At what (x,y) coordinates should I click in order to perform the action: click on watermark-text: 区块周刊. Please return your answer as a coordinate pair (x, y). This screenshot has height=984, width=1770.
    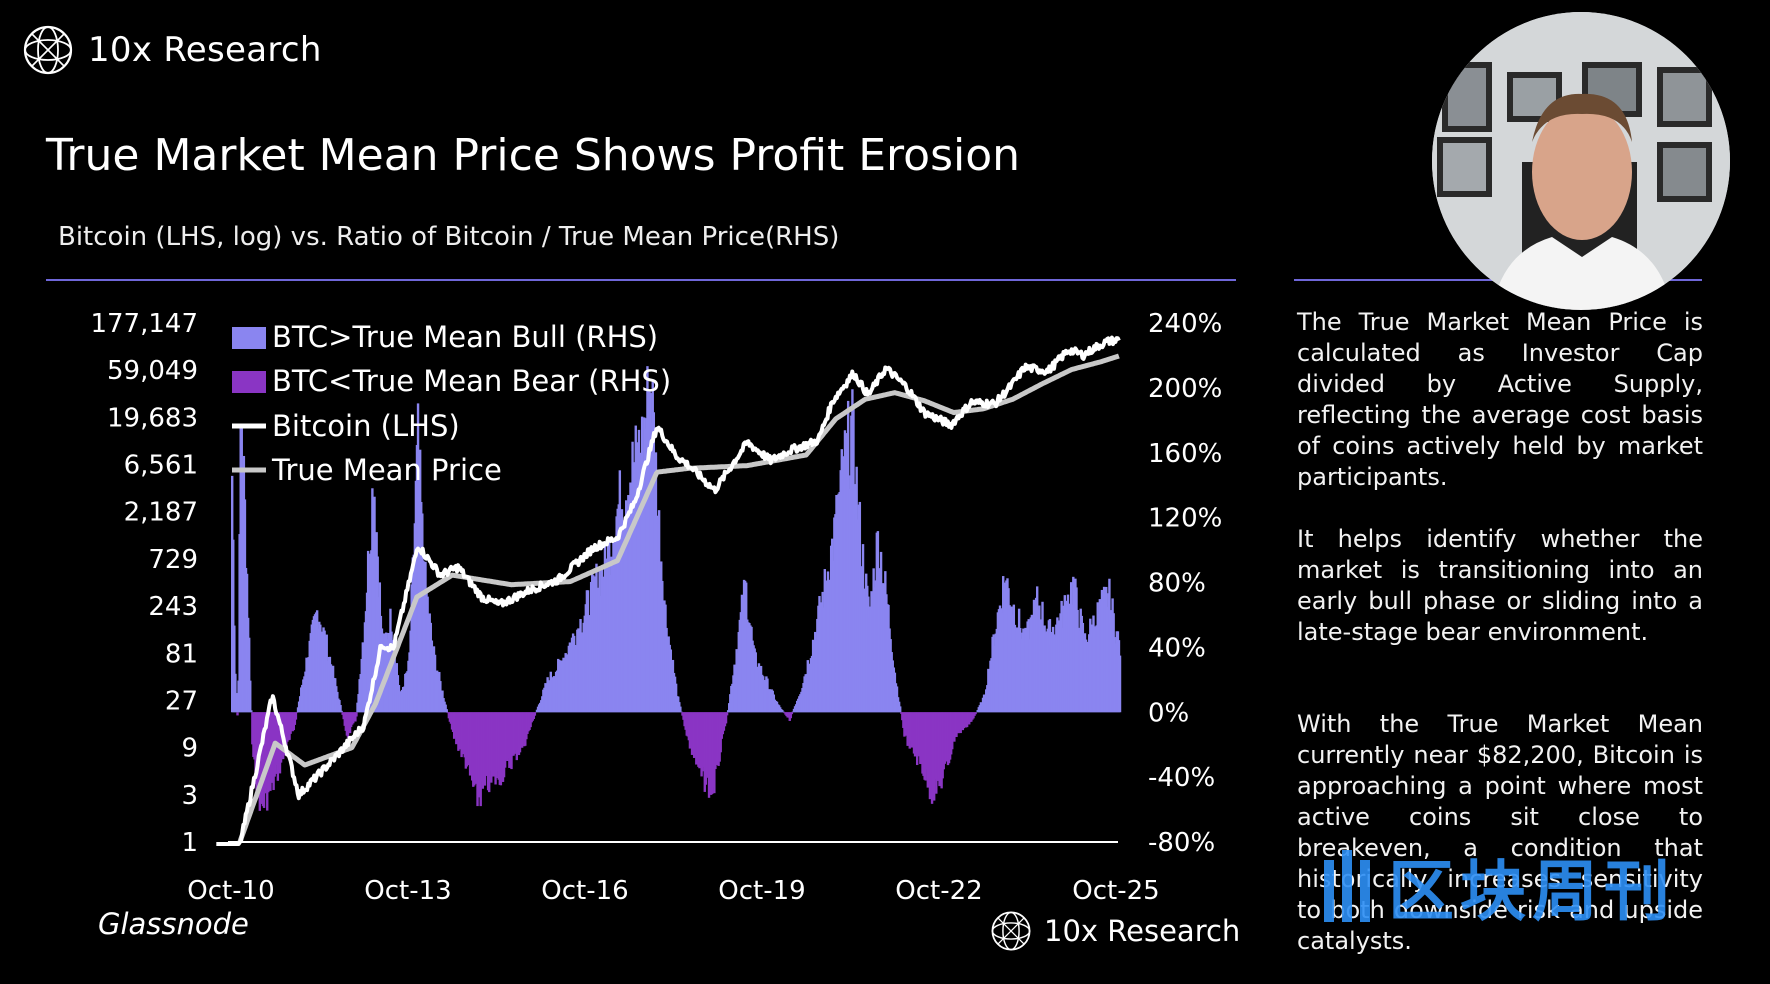
    Looking at the image, I should click on (1532, 891).